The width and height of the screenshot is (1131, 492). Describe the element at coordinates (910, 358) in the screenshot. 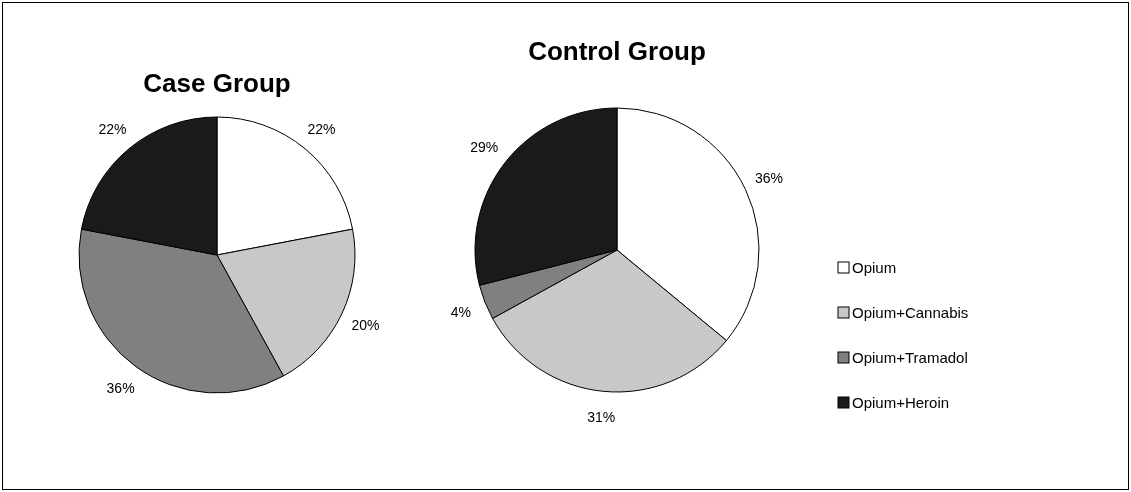

I see `legend-label: Opium+Tramadol` at that location.